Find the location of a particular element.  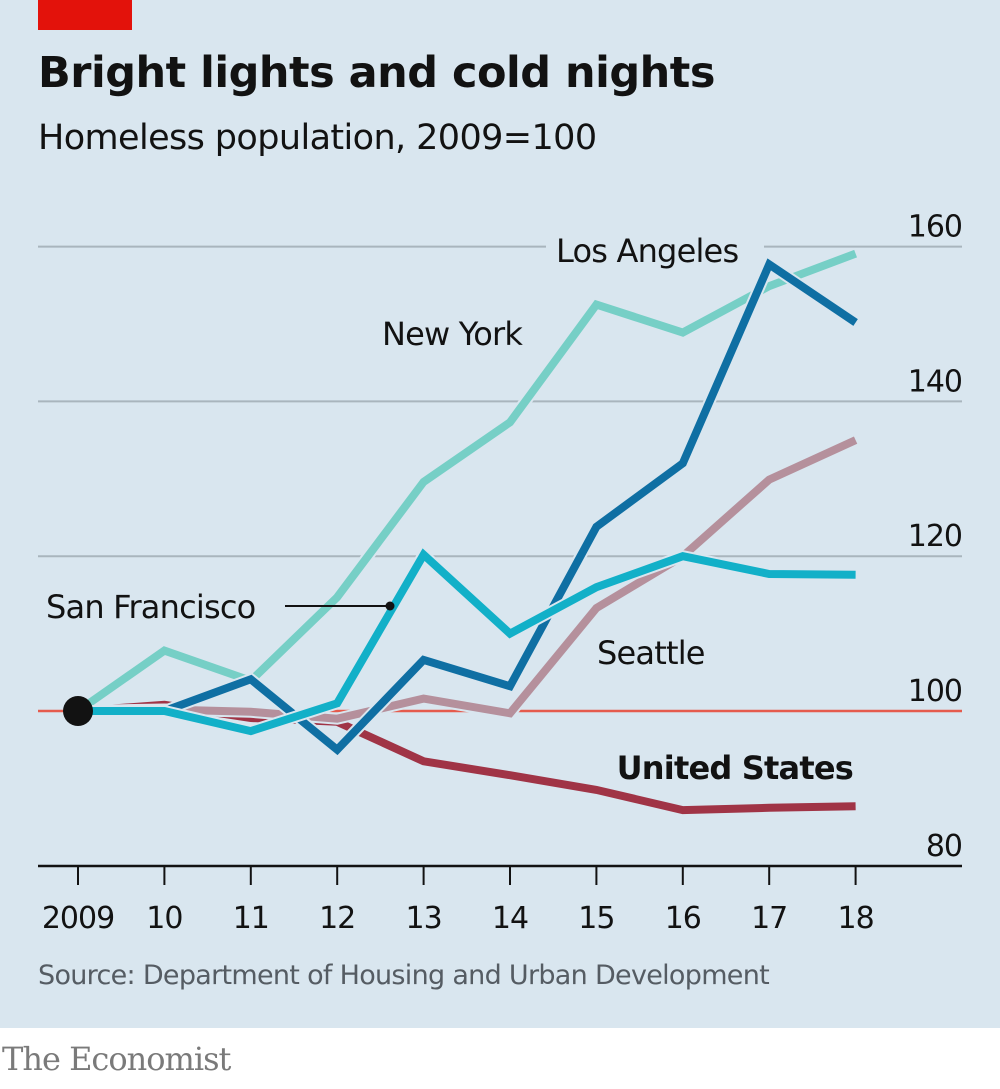

series-label-seattle: Seattle is located at coordinates (651, 653).